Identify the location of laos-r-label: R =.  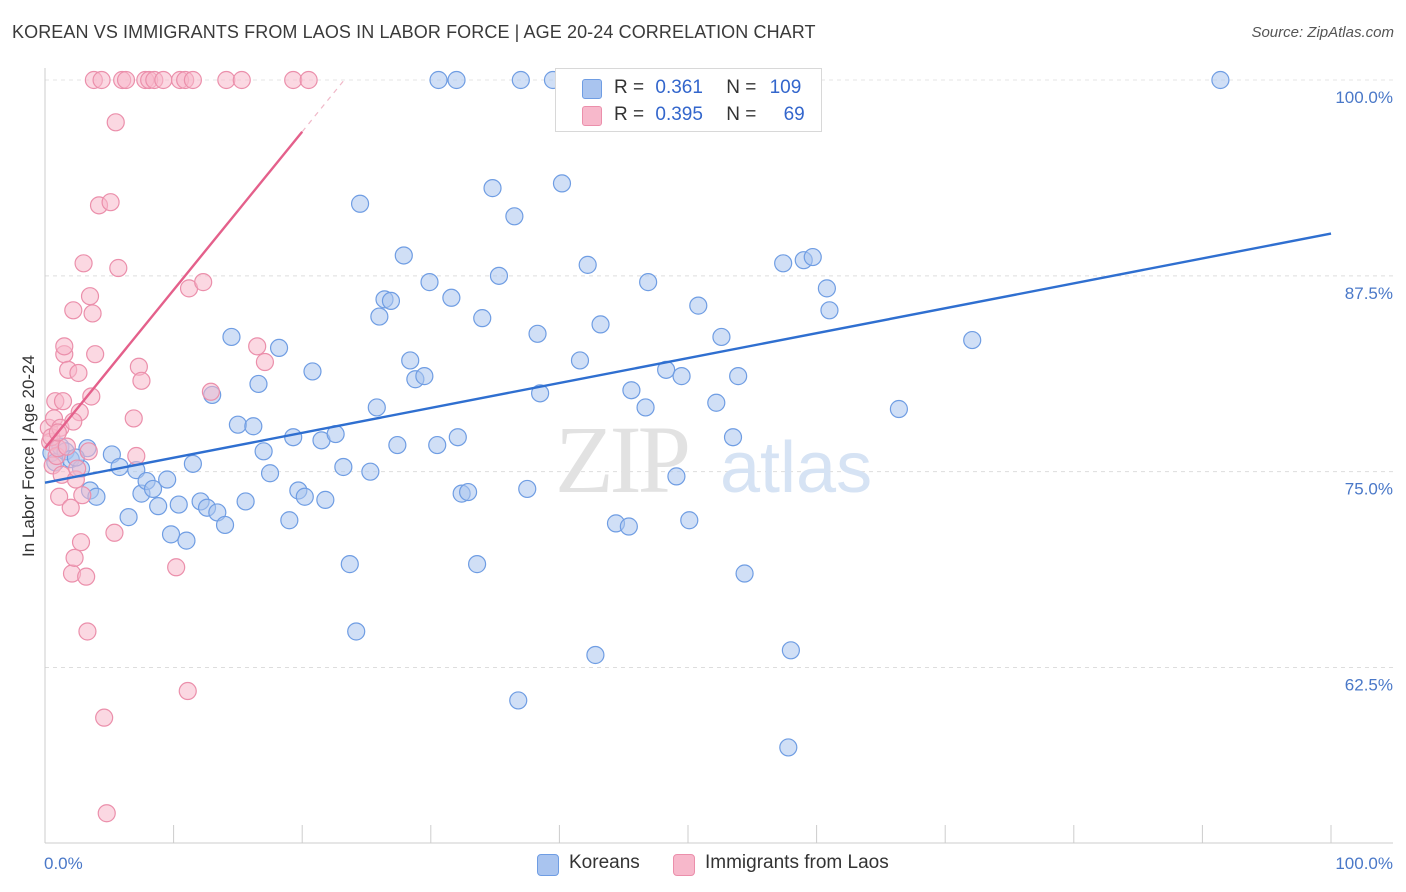
(629, 114).